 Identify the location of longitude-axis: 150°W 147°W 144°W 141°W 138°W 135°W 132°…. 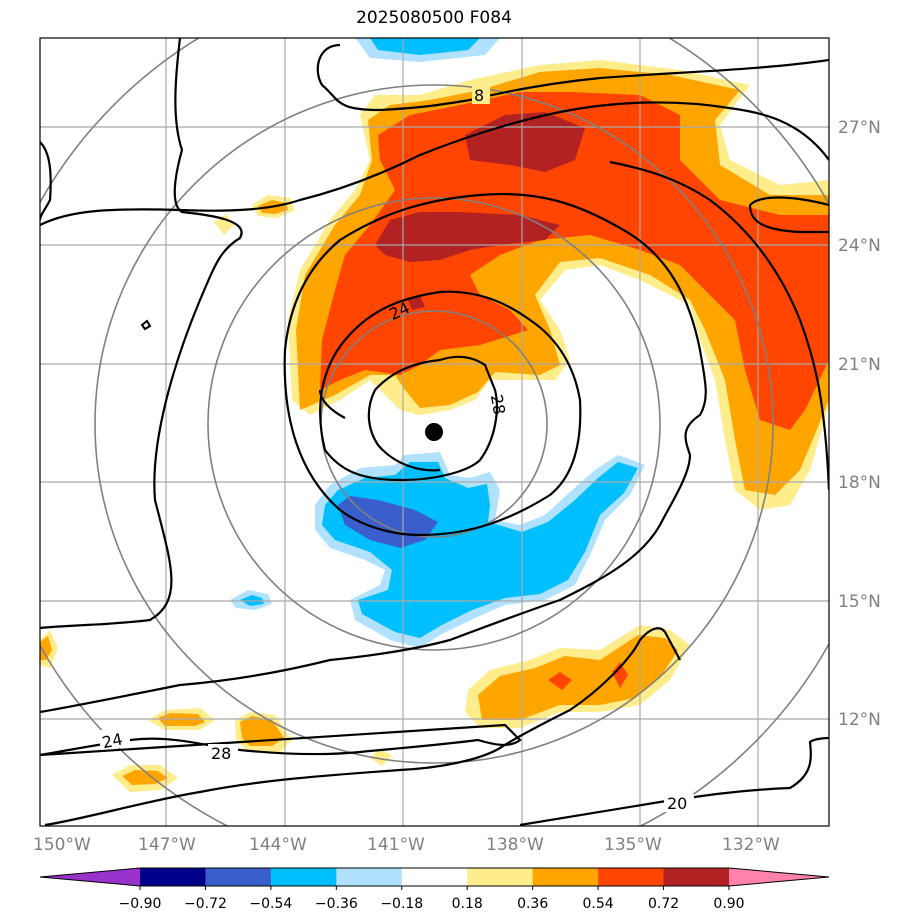
(406, 845).